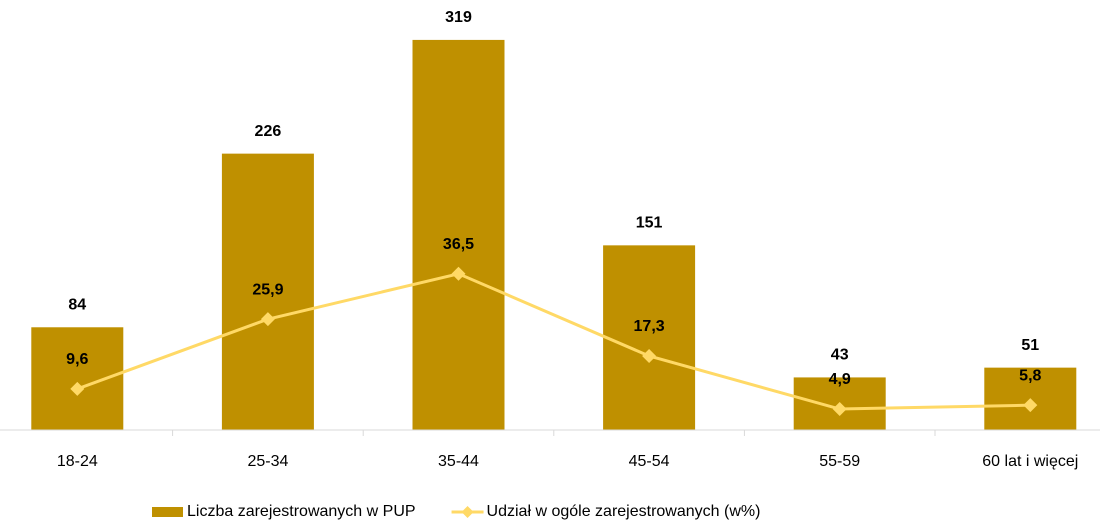  What do you see at coordinates (1030, 375) in the screenshot?
I see `line-value-label: 5,8` at bounding box center [1030, 375].